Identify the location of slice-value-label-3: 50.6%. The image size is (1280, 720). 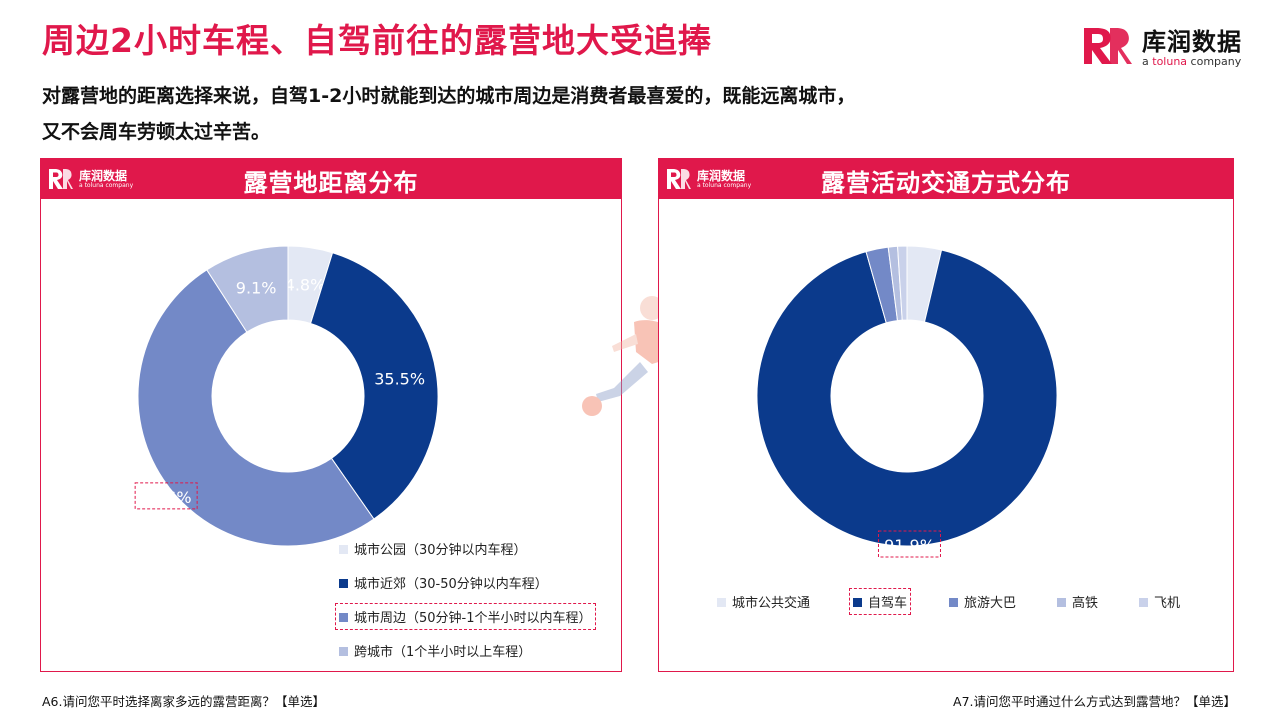
(166, 497).